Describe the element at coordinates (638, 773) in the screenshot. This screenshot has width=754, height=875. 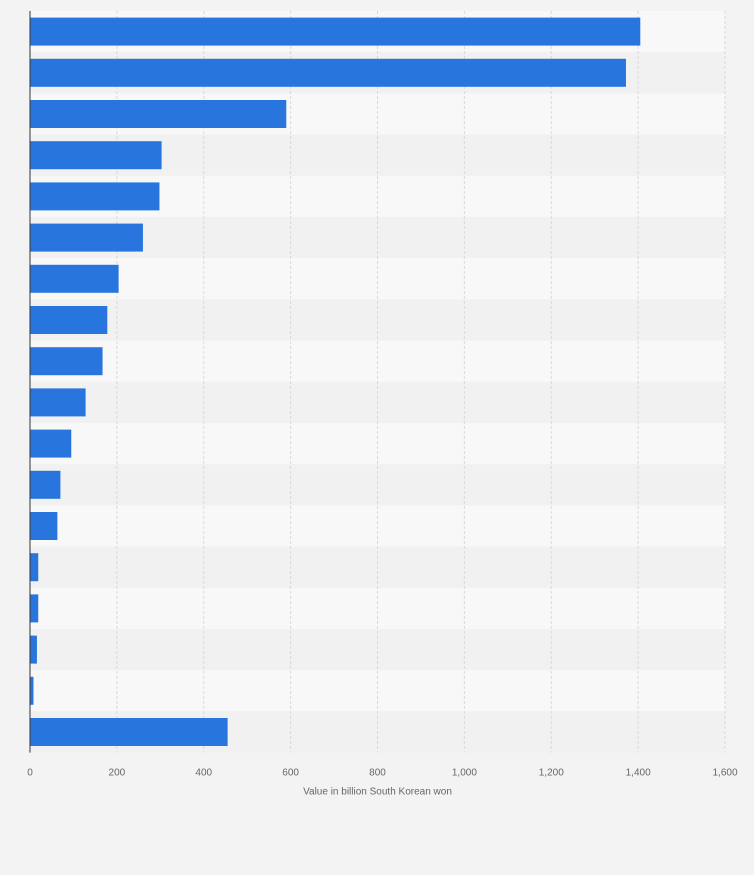
I see `x-tick-label: 1,400` at that location.